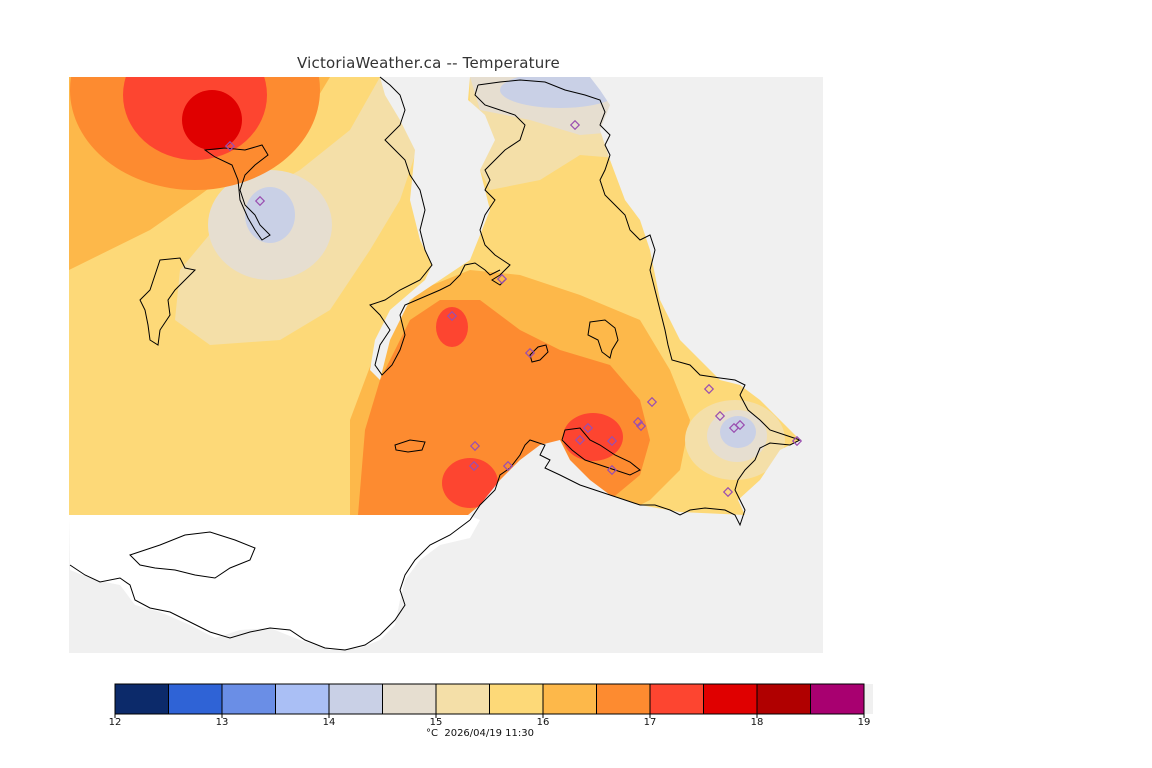 This screenshot has width=1152, height=768. What do you see at coordinates (329, 722) in the screenshot?
I see `legend-tick-label: 14` at bounding box center [329, 722].